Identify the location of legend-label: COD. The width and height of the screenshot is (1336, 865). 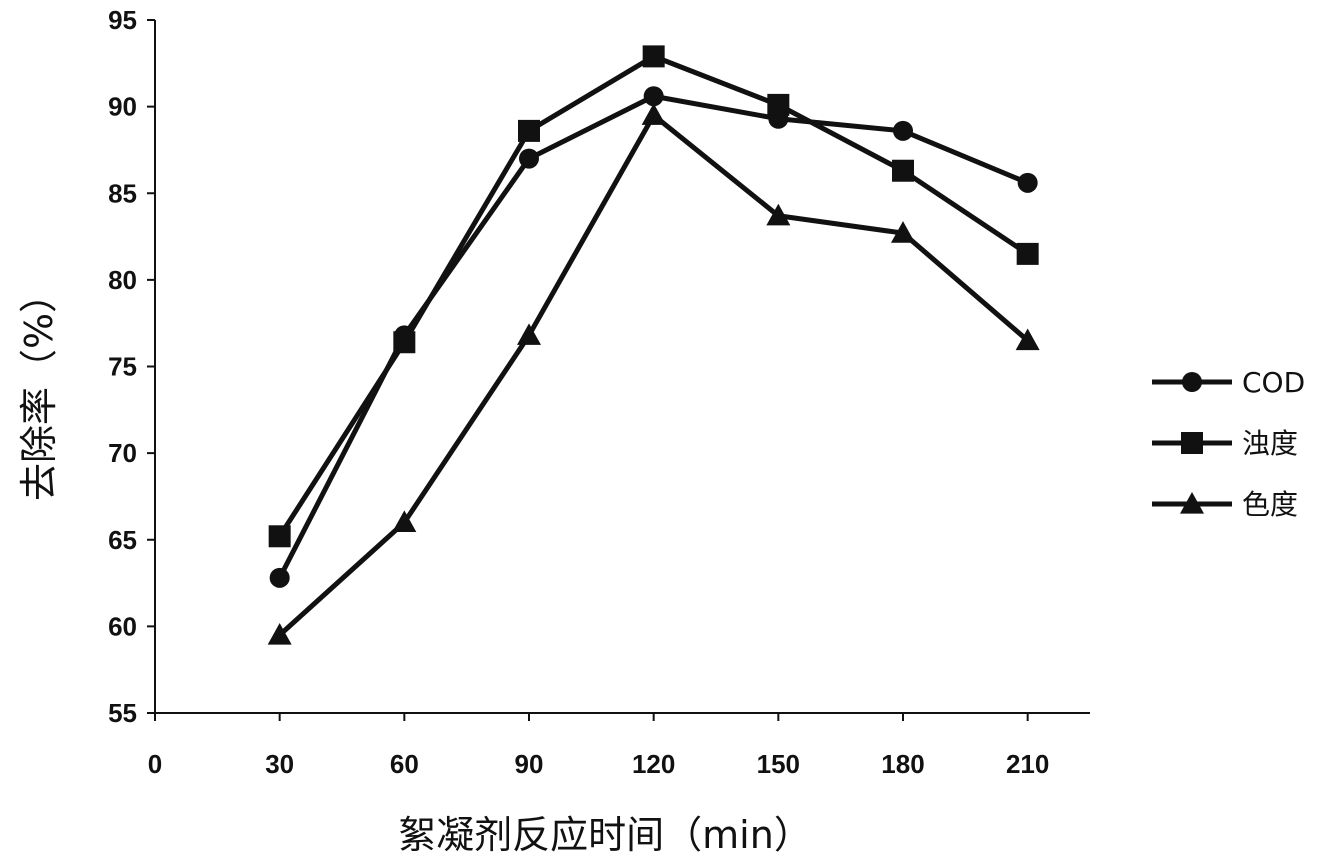
(1273, 382).